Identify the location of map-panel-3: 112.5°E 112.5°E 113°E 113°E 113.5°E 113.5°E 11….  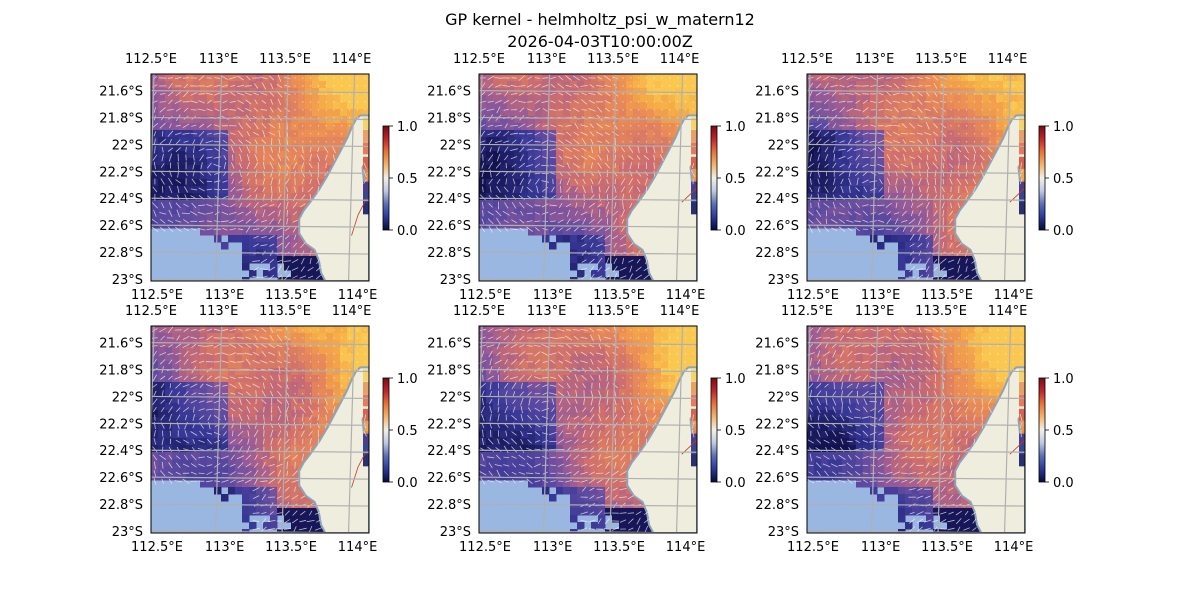
(914, 177).